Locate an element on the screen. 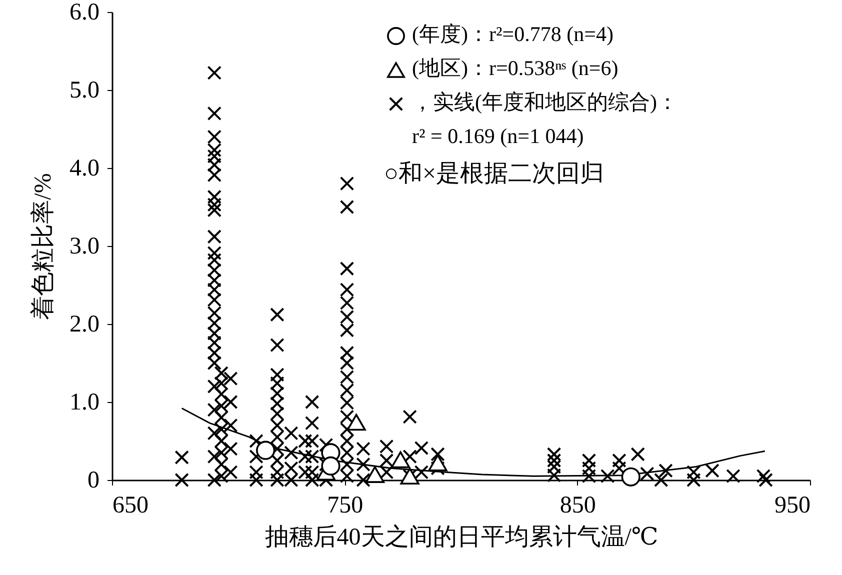  annotation: ○和×是根据二次回归 is located at coordinates (494, 174).